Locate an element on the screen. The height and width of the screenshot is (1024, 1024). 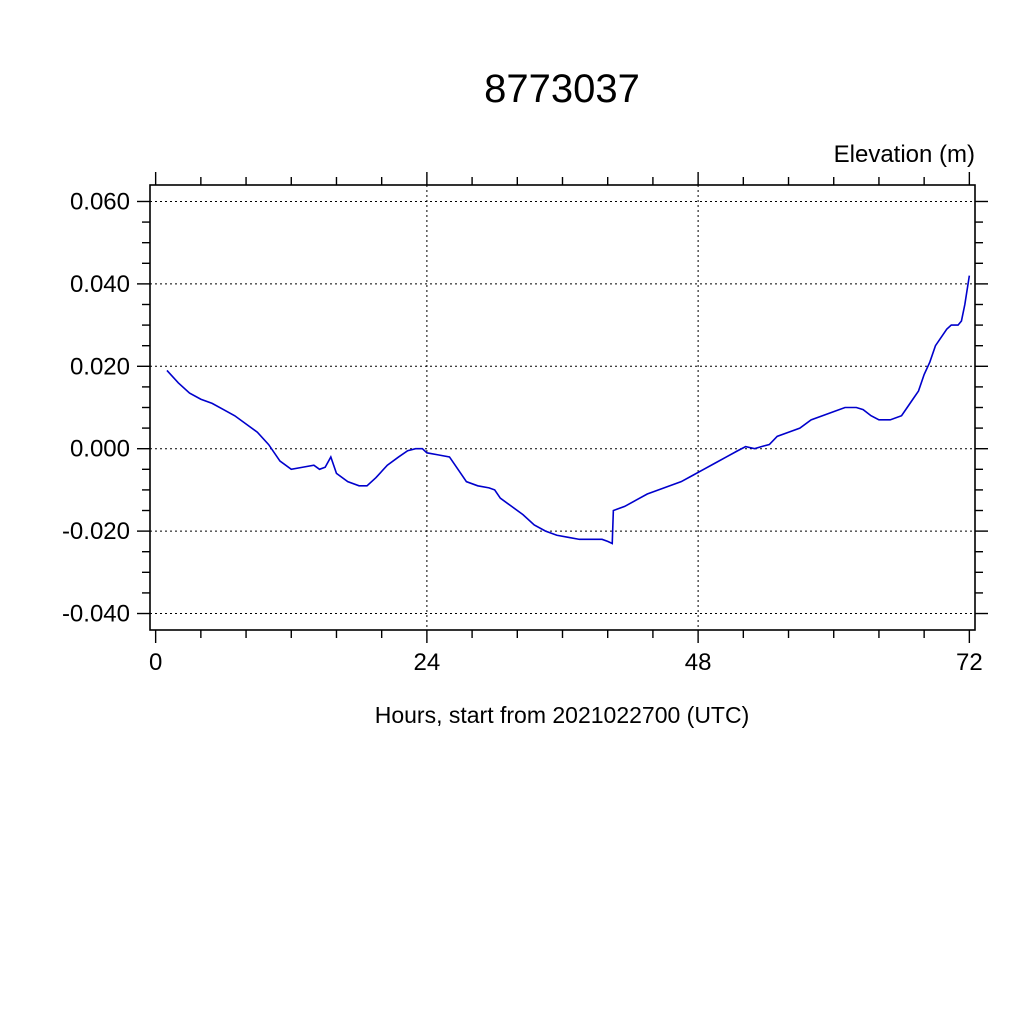
tick-label: 0.040 is located at coordinates (100, 284).